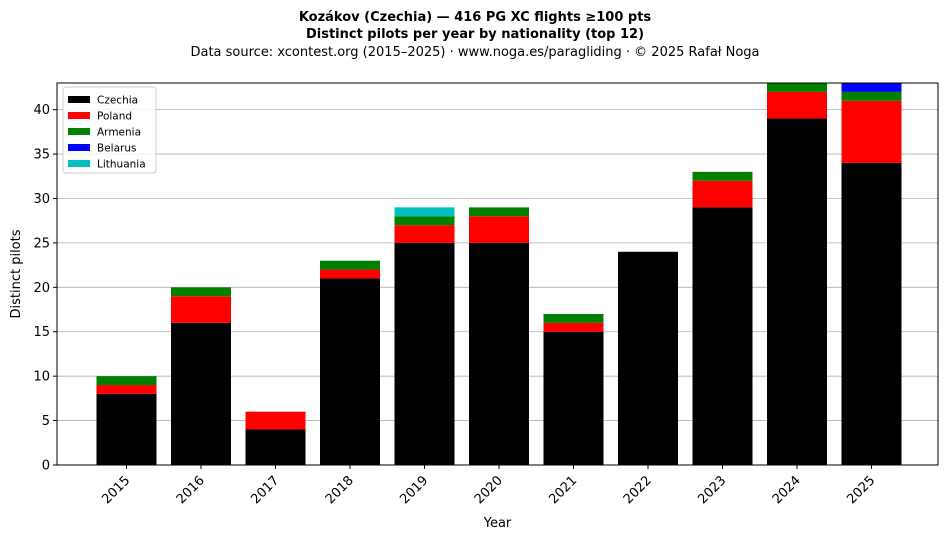 This screenshot has width=950, height=539. Describe the element at coordinates (424, 212) in the screenshot. I see `bar-lithuania-2019` at that location.